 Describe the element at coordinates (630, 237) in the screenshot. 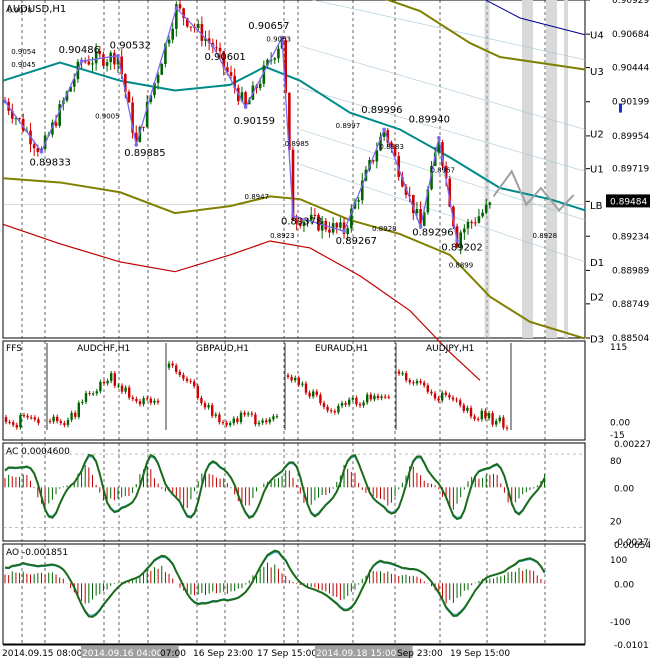

I see `price-tick-label: 0.89234` at that location.